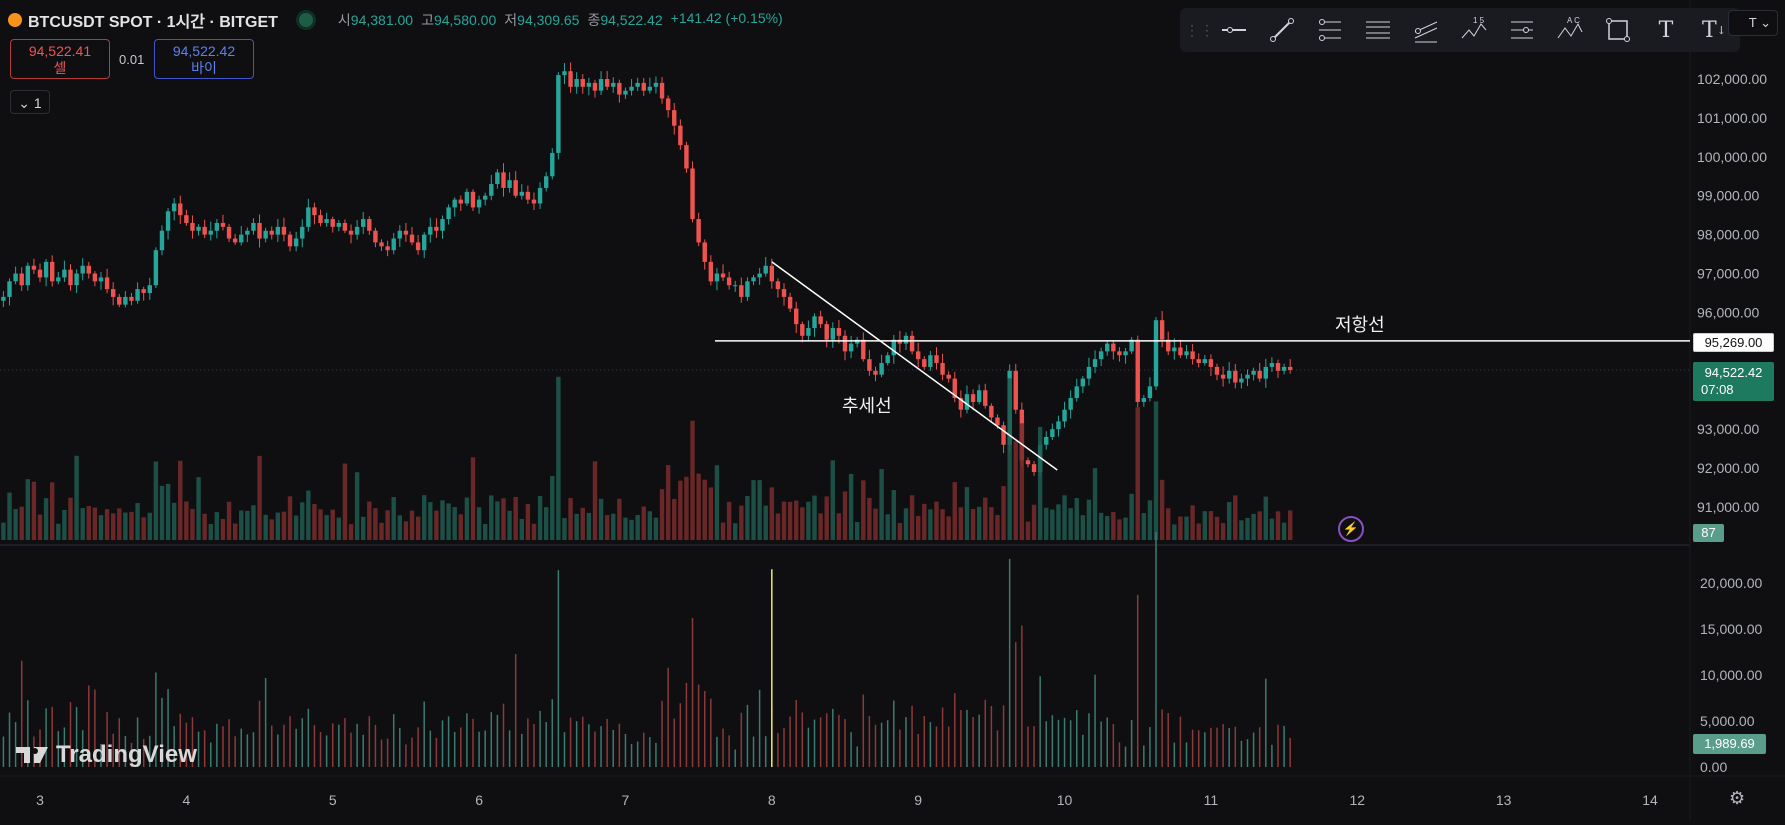  I want to click on resistance-label: 저항선, so click(1360, 325).